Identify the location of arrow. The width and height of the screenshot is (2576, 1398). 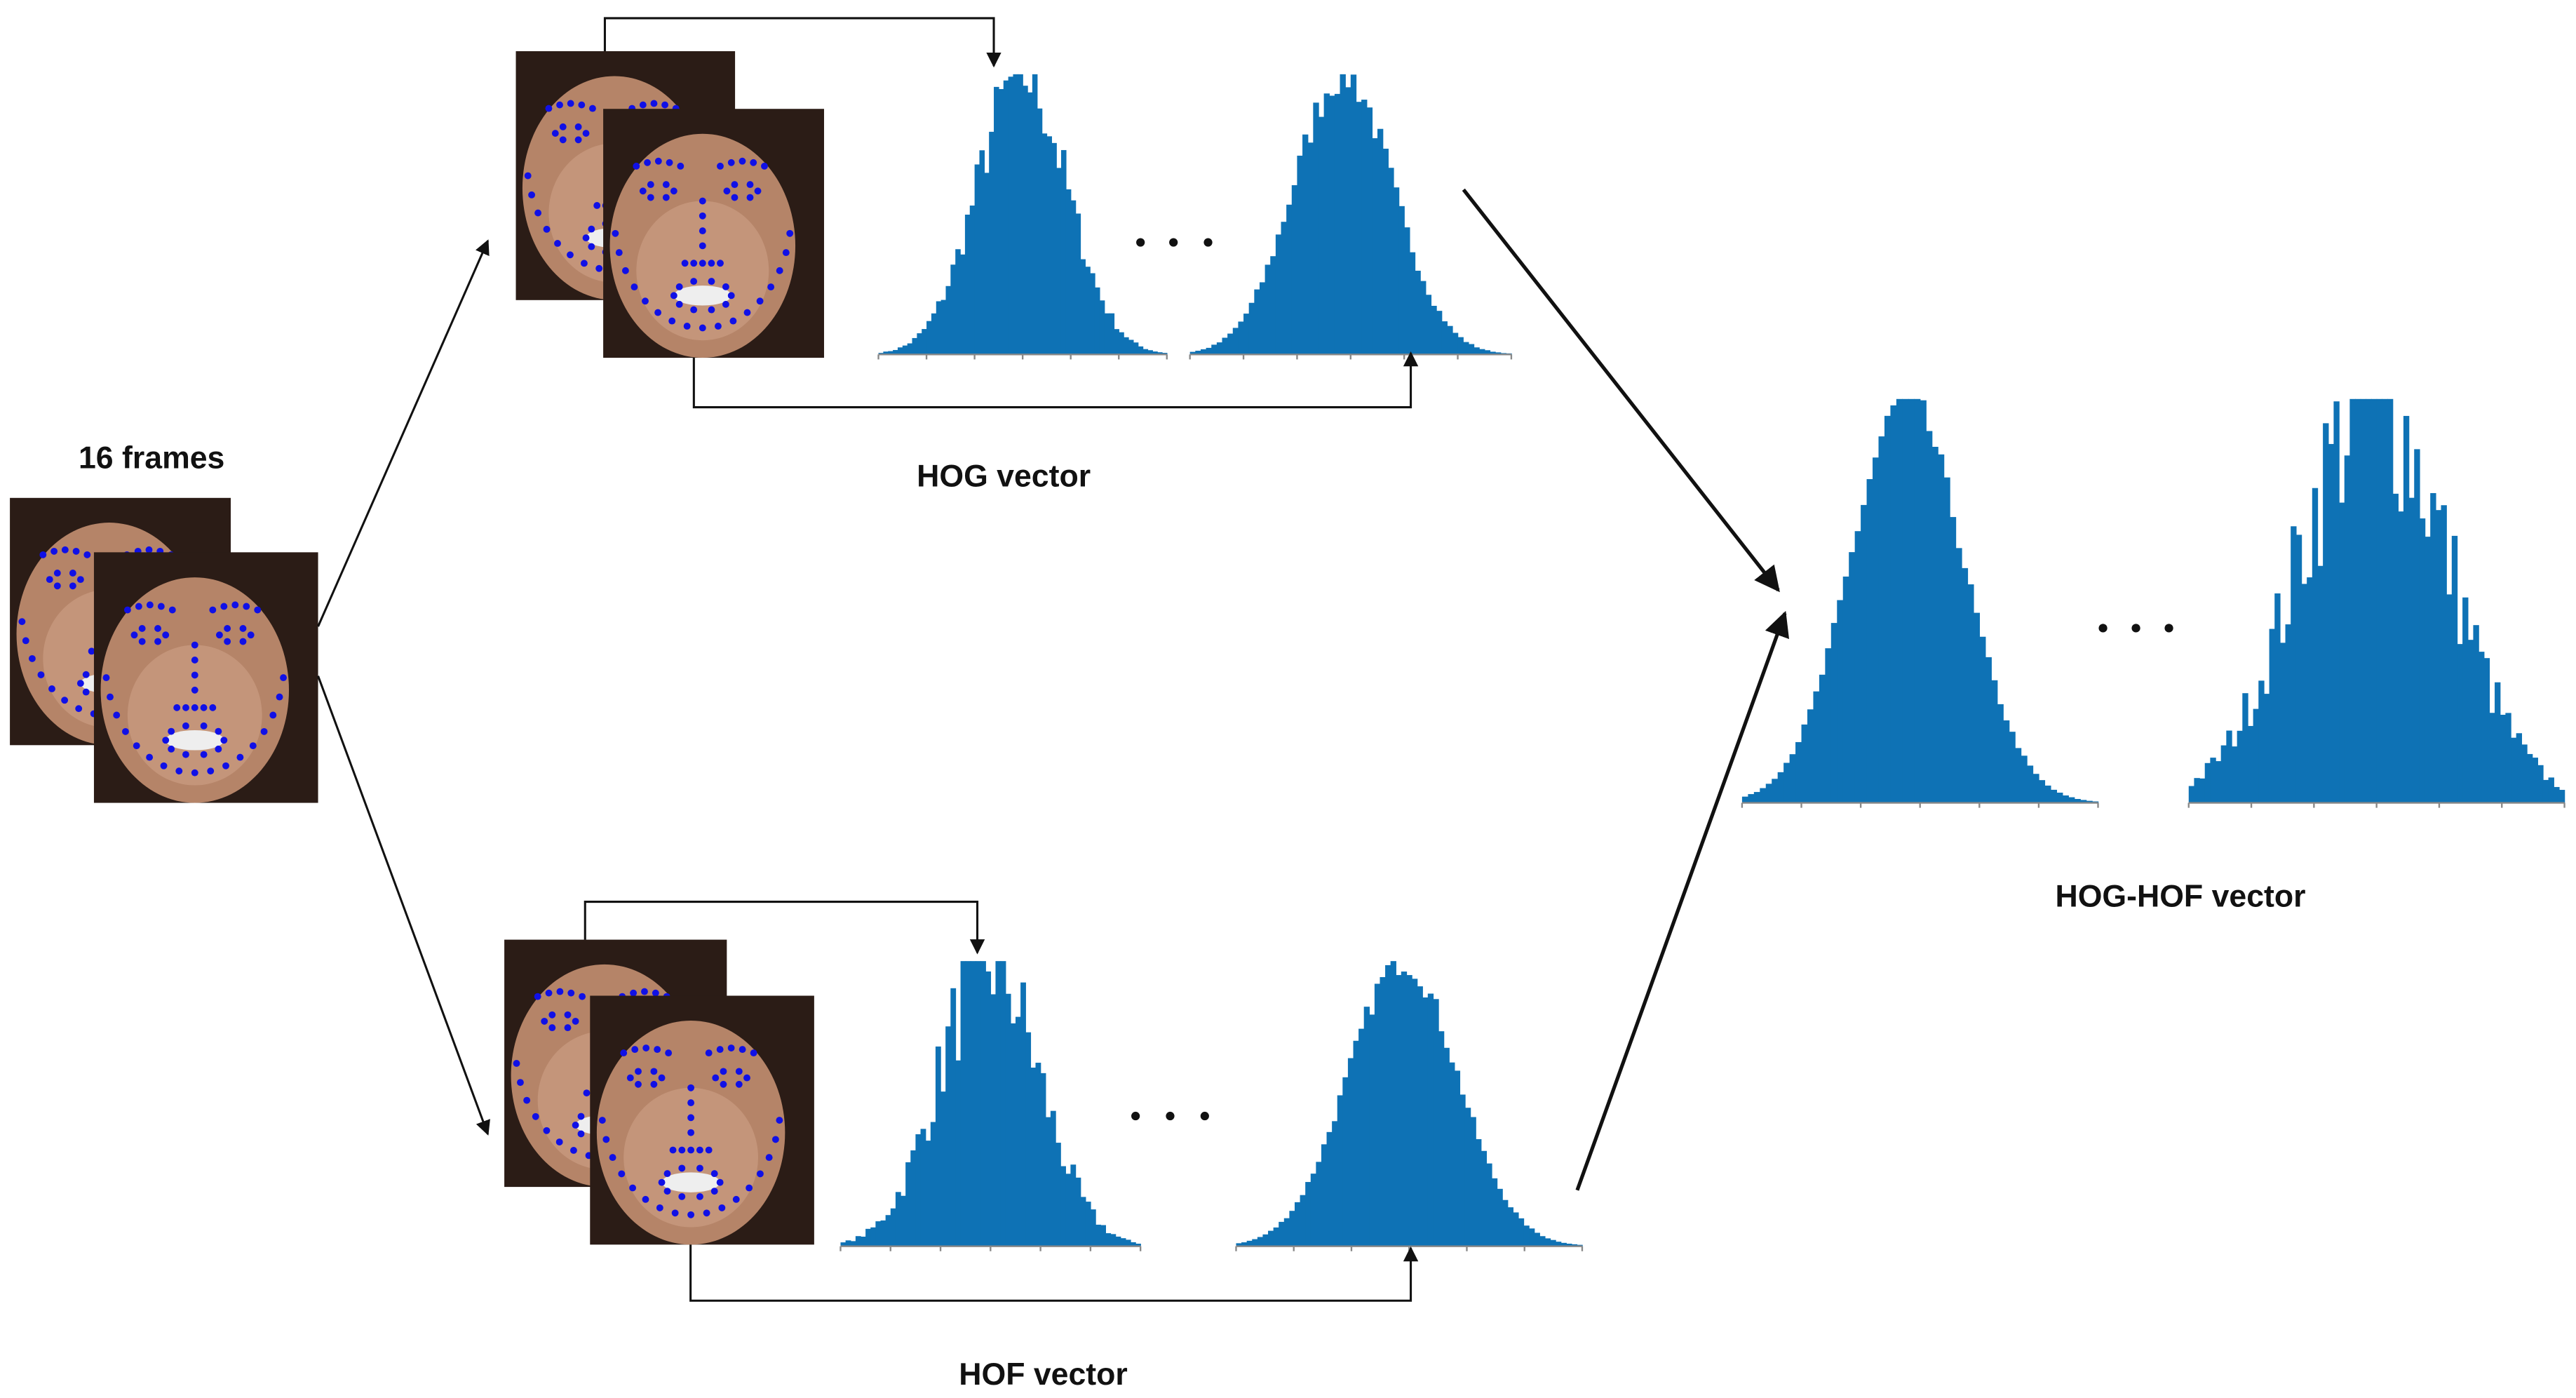
(403, 433).